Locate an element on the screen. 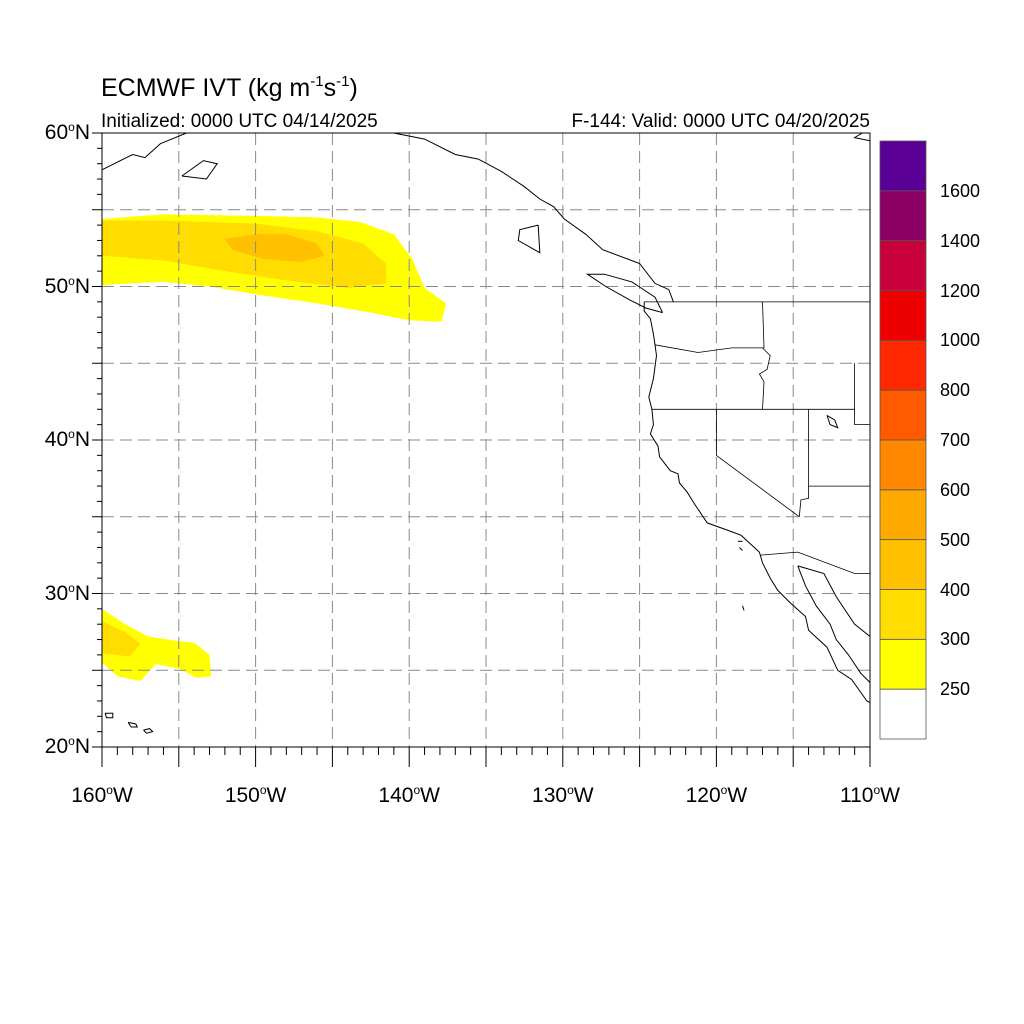 The width and height of the screenshot is (1024, 1024). lat-label: 50oN is located at coordinates (67, 285).